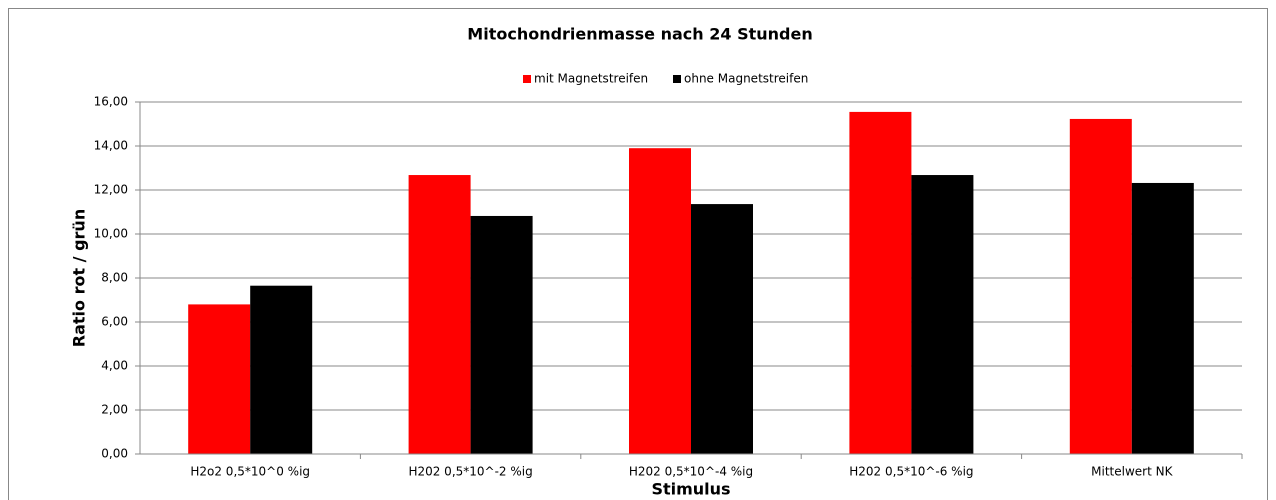 This screenshot has width=1276, height=500. What do you see at coordinates (114, 278) in the screenshot?
I see `y-tick-label: 8,00` at bounding box center [114, 278].